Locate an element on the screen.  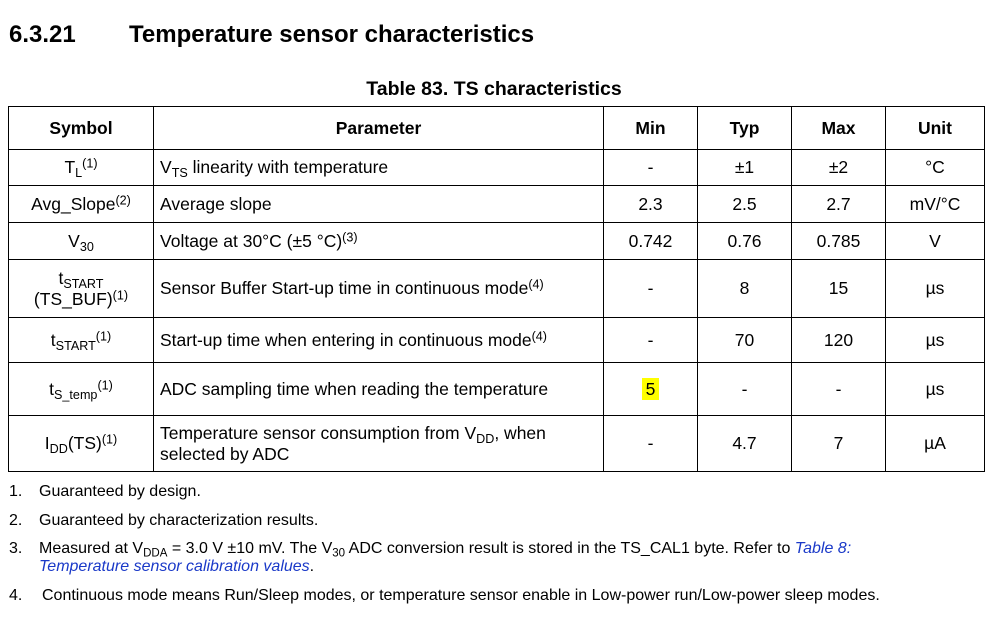
symbol-cell: Avg_Slope(2) is located at coordinates (81, 204).